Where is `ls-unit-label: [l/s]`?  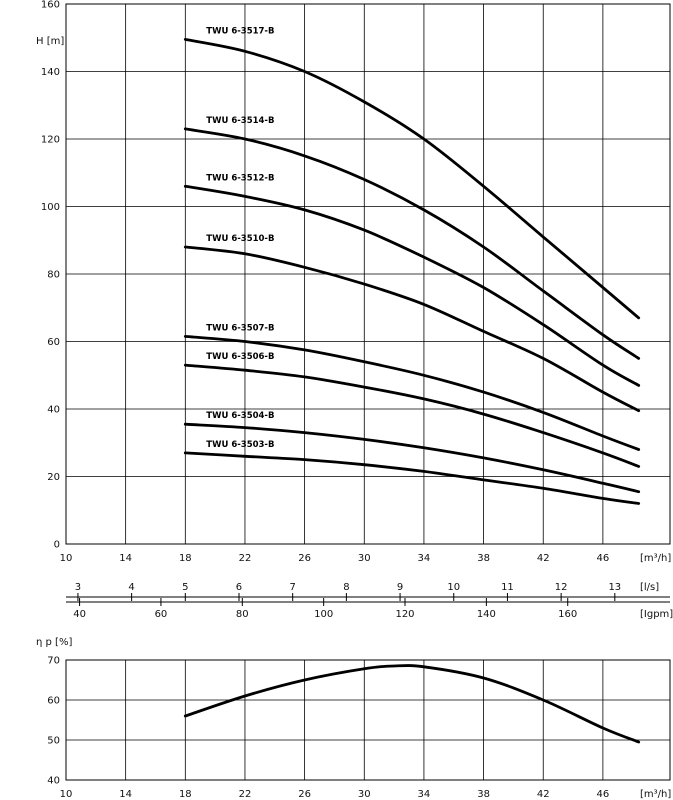 ls-unit-label: [l/s] is located at coordinates (649, 587).